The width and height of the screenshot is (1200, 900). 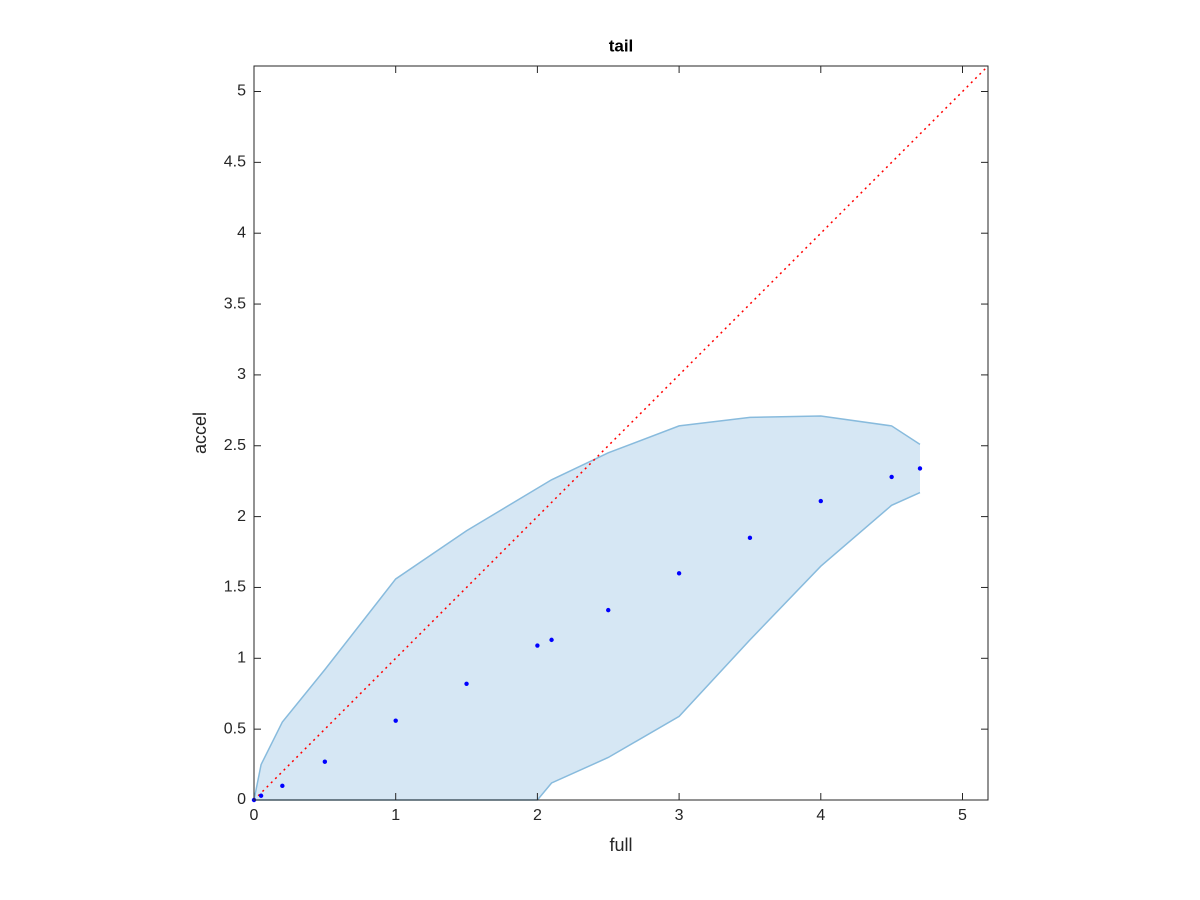 I want to click on x-tick-label: 4, so click(x=820, y=815).